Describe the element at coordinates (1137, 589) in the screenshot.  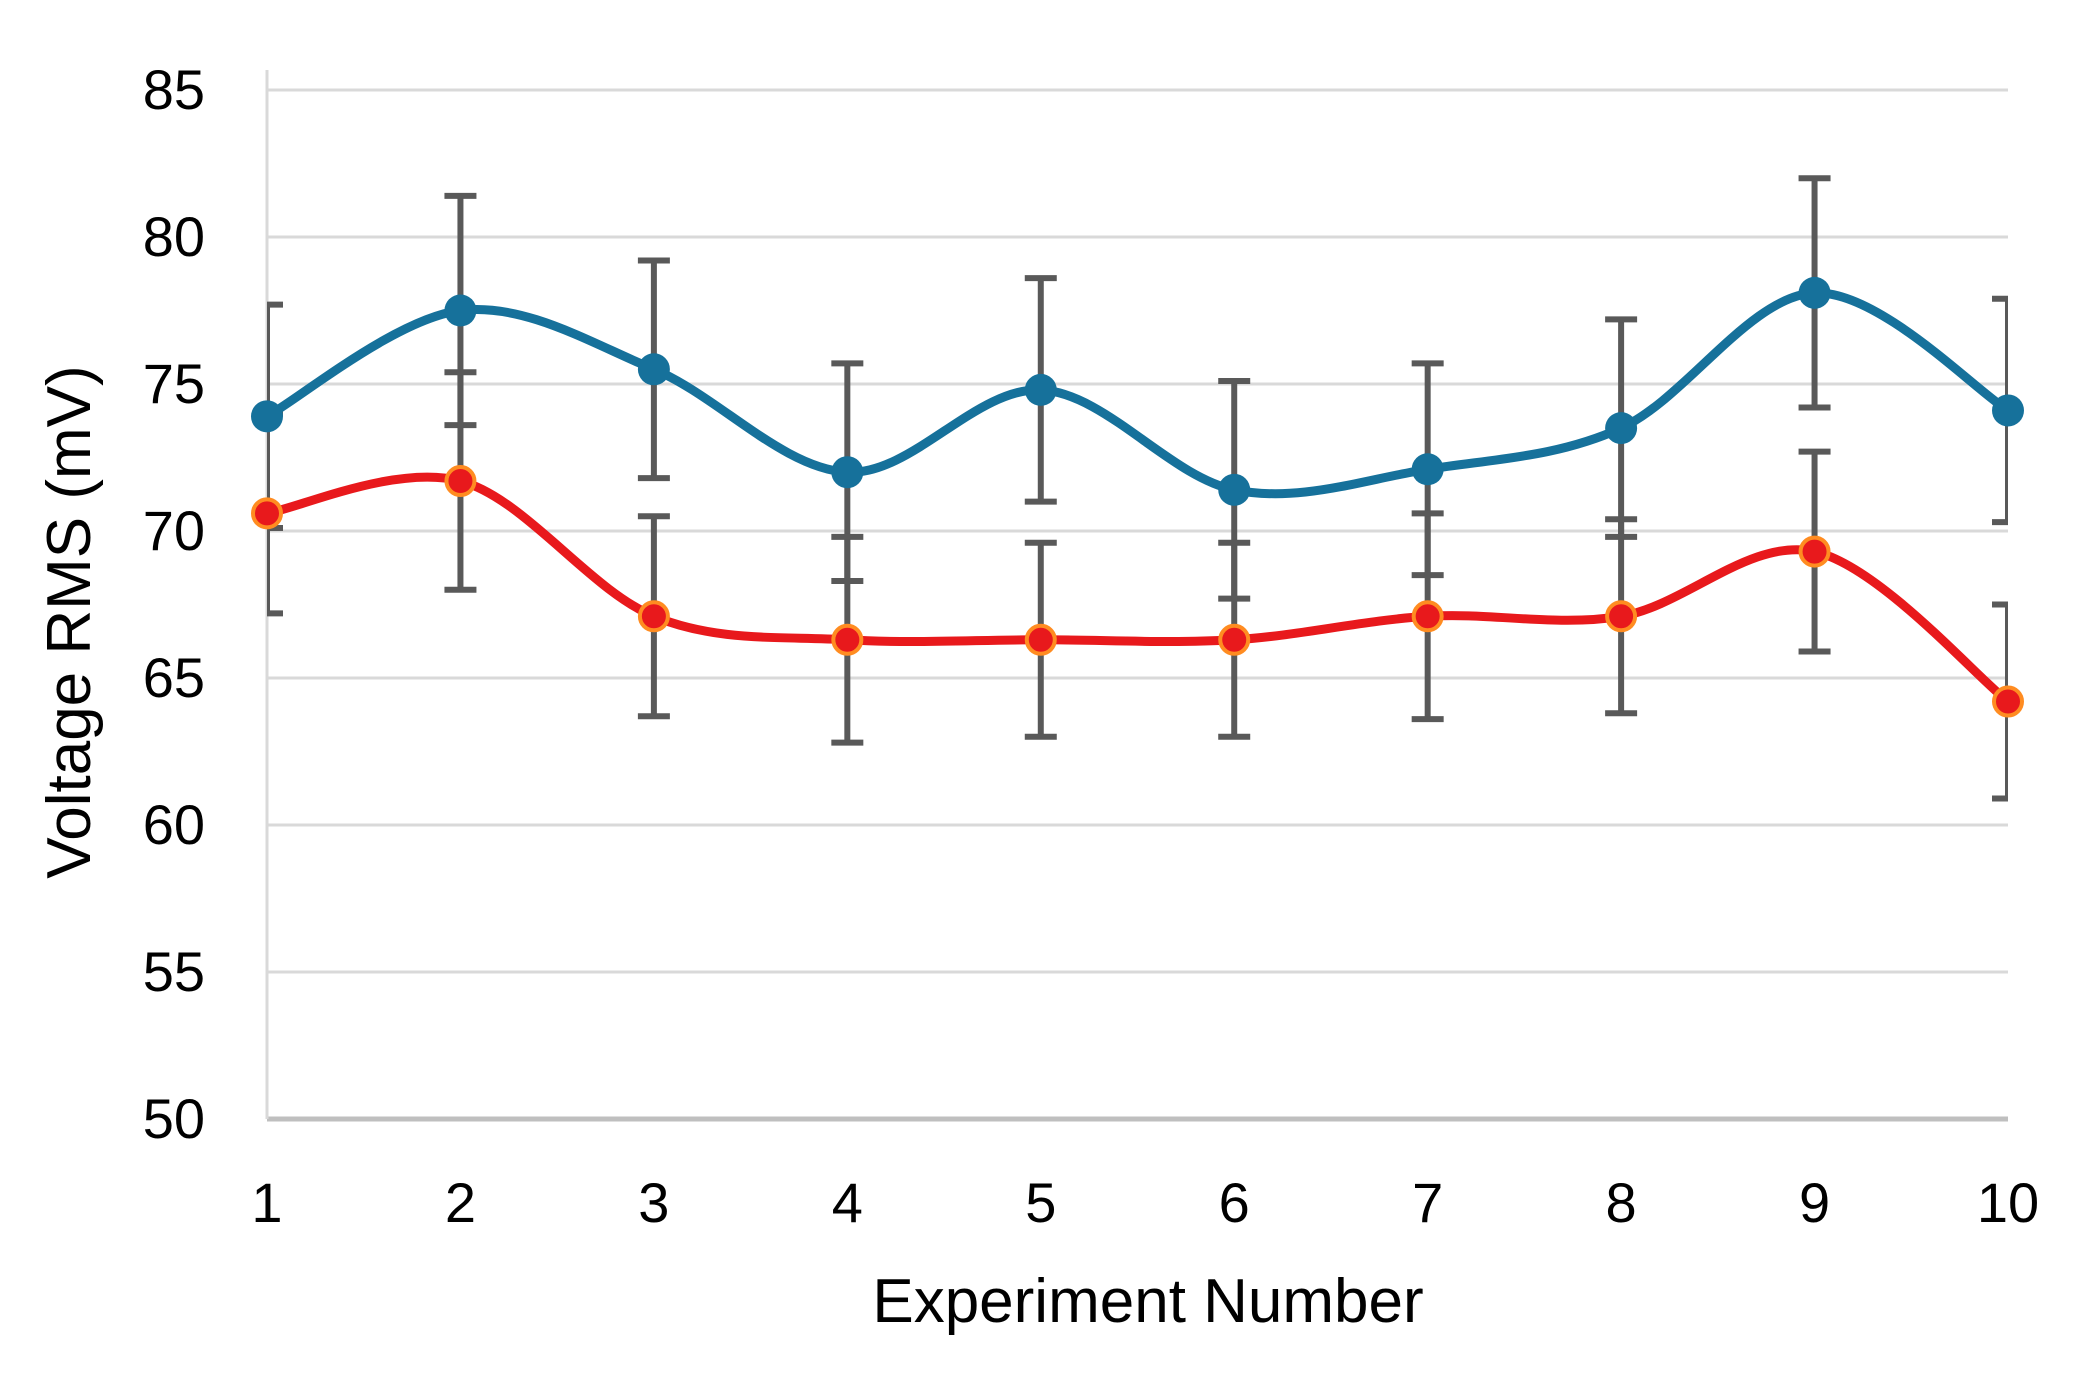
I see `red-series-line` at that location.